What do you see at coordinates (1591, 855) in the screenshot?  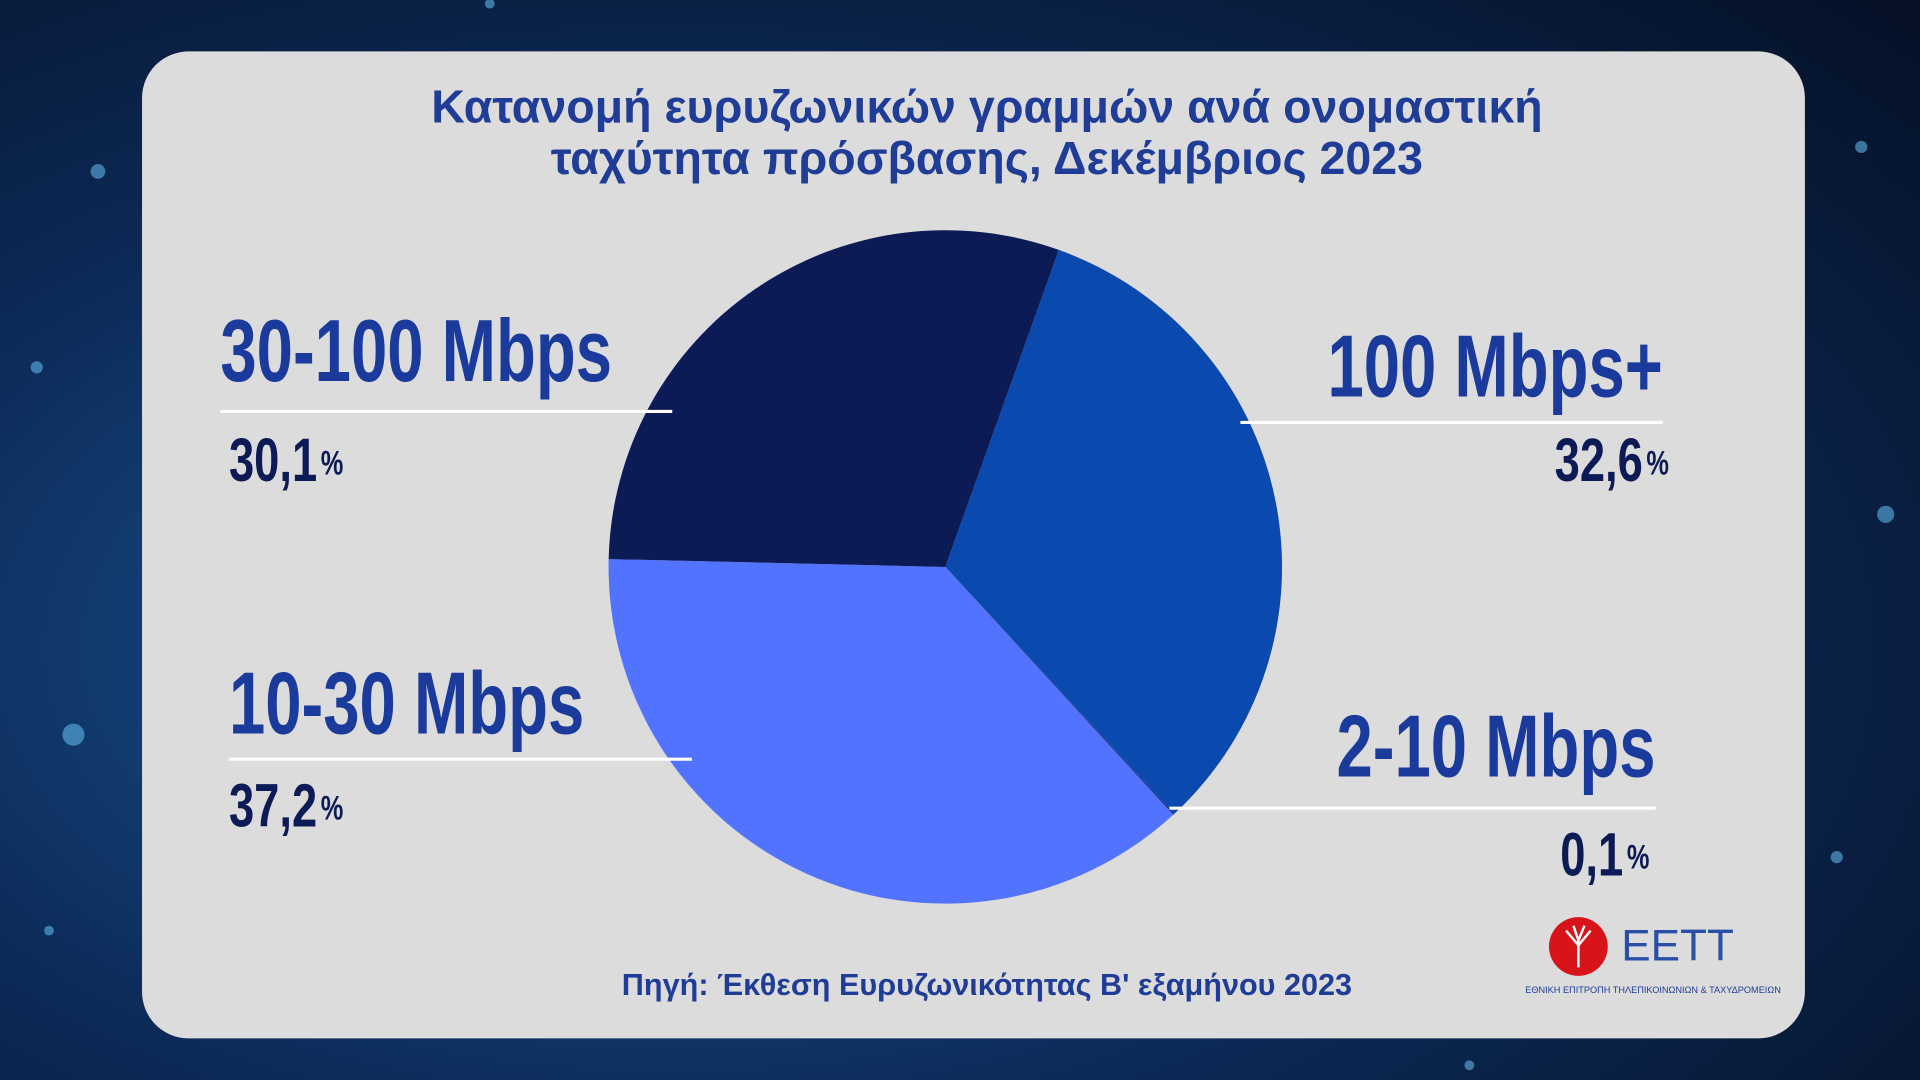 I see `value-number: 0,1` at bounding box center [1591, 855].